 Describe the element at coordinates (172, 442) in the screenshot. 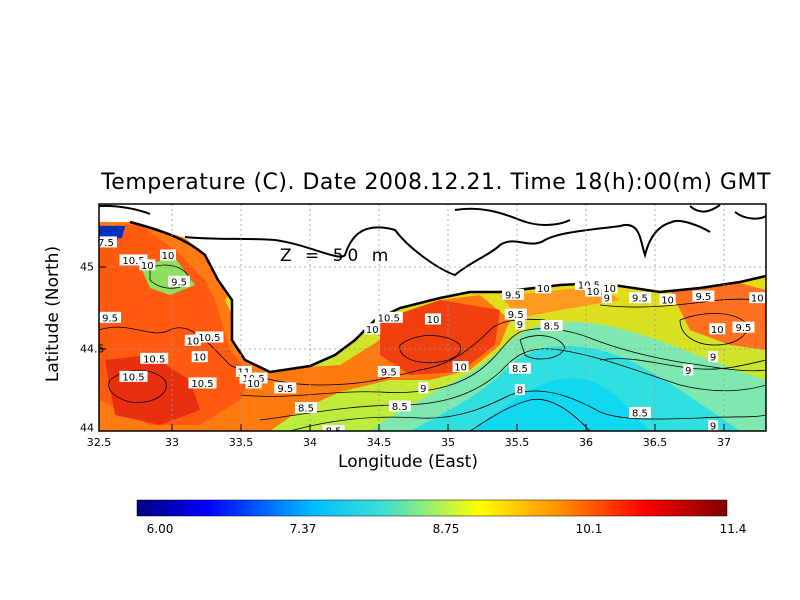

I see `x-tick: 33` at that location.